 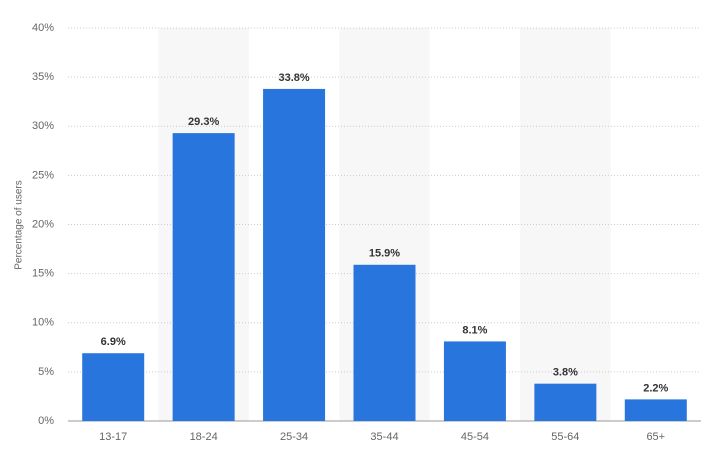 What do you see at coordinates (204, 437) in the screenshot?
I see `x-tick-label: 18-24` at bounding box center [204, 437].